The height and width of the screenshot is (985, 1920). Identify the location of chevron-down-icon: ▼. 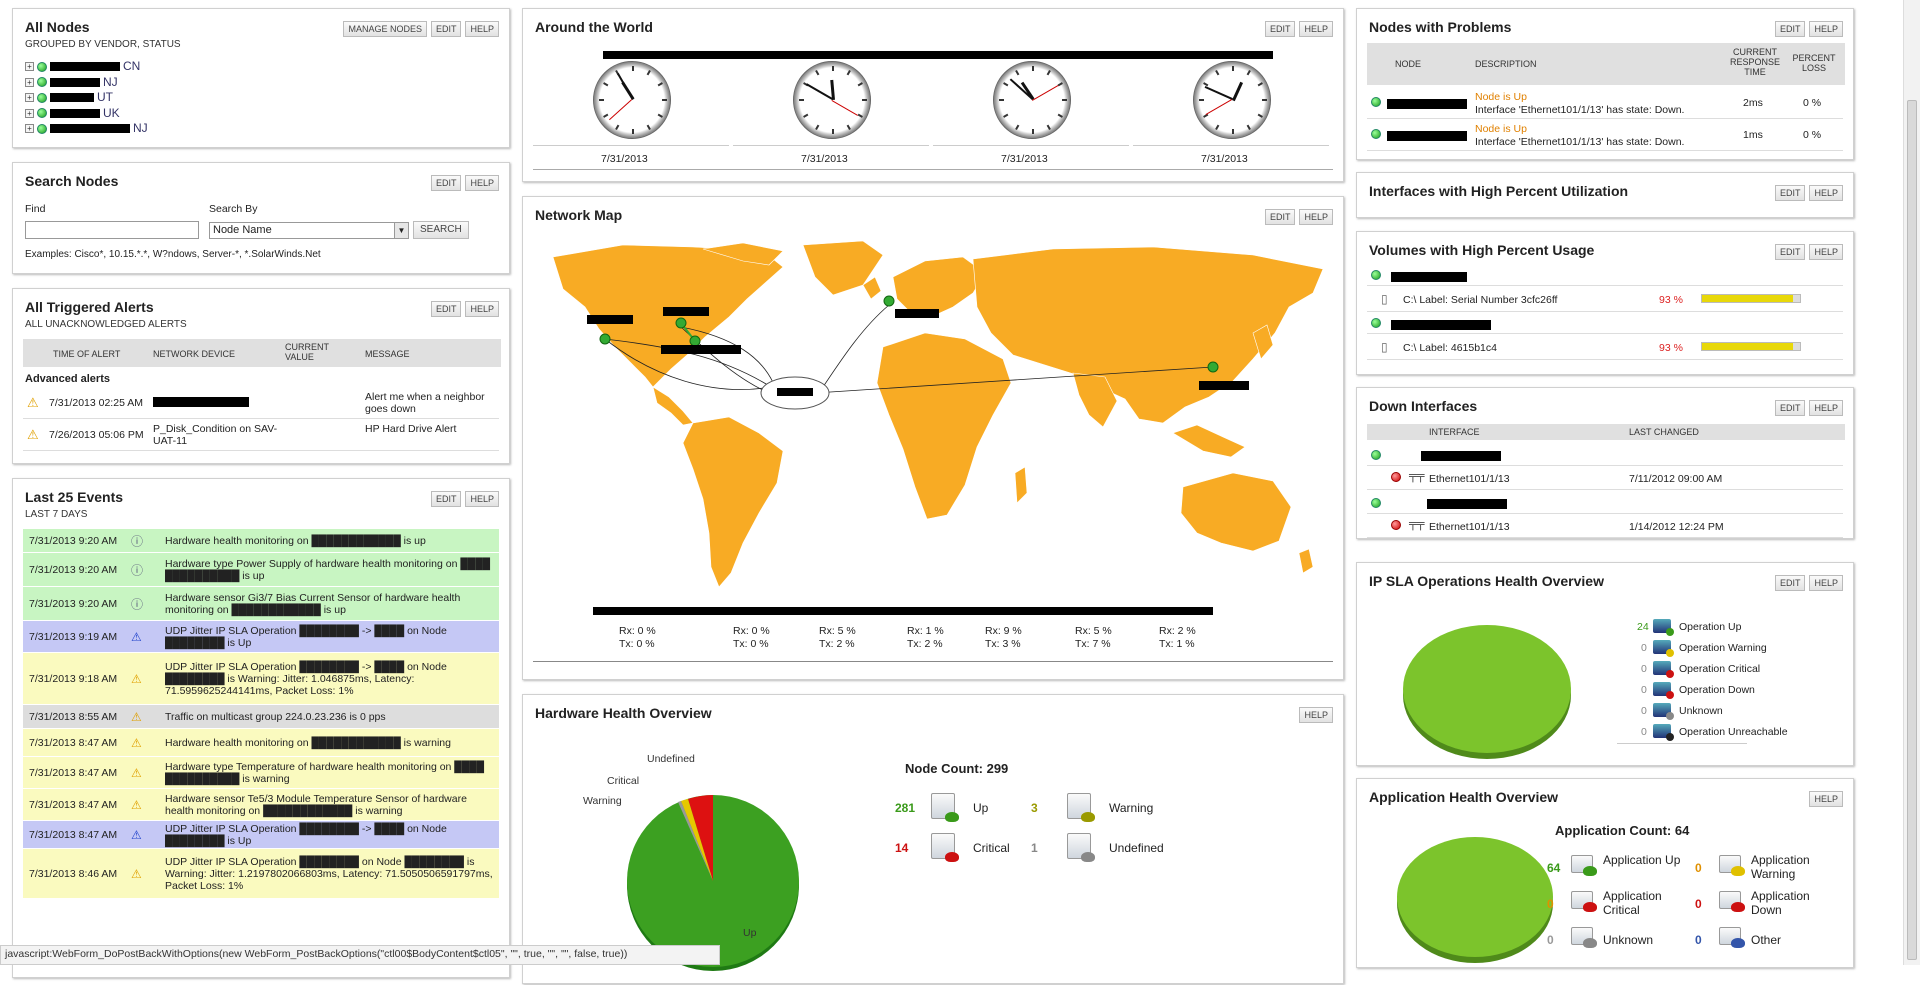
(401, 230).